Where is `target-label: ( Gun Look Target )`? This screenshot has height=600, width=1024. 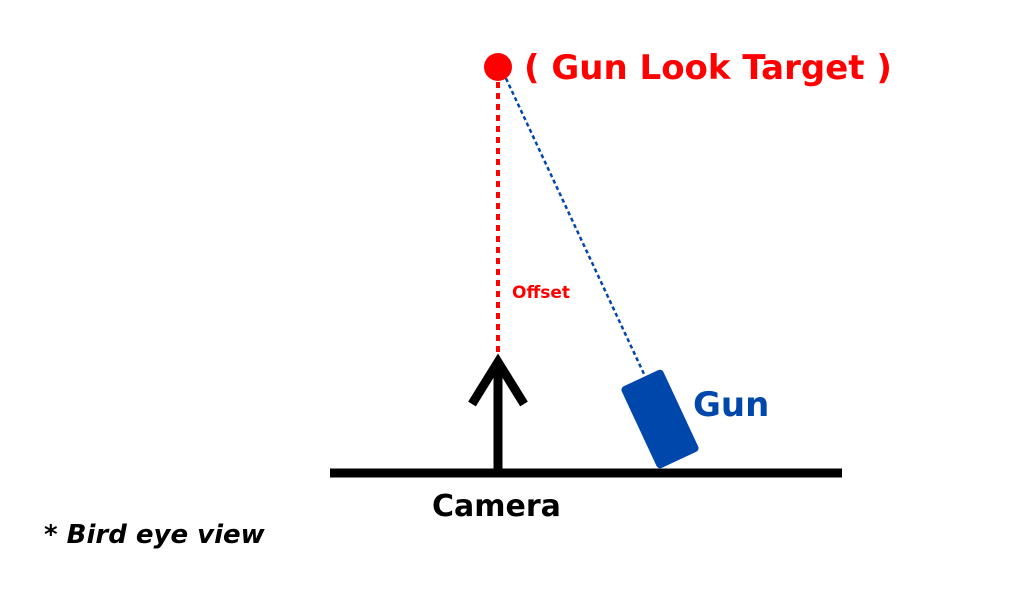 target-label: ( Gun Look Target ) is located at coordinates (708, 68).